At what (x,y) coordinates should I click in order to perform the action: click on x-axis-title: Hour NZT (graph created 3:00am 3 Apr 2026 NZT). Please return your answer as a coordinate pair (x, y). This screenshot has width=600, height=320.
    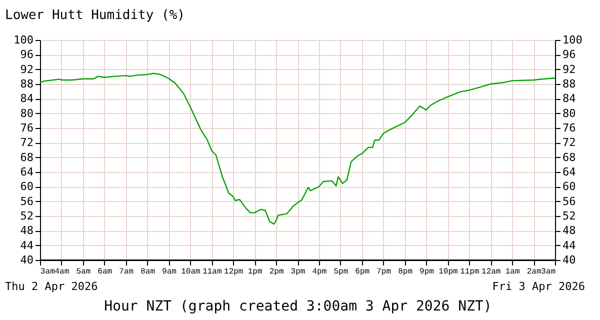
    Looking at the image, I should click on (298, 306).